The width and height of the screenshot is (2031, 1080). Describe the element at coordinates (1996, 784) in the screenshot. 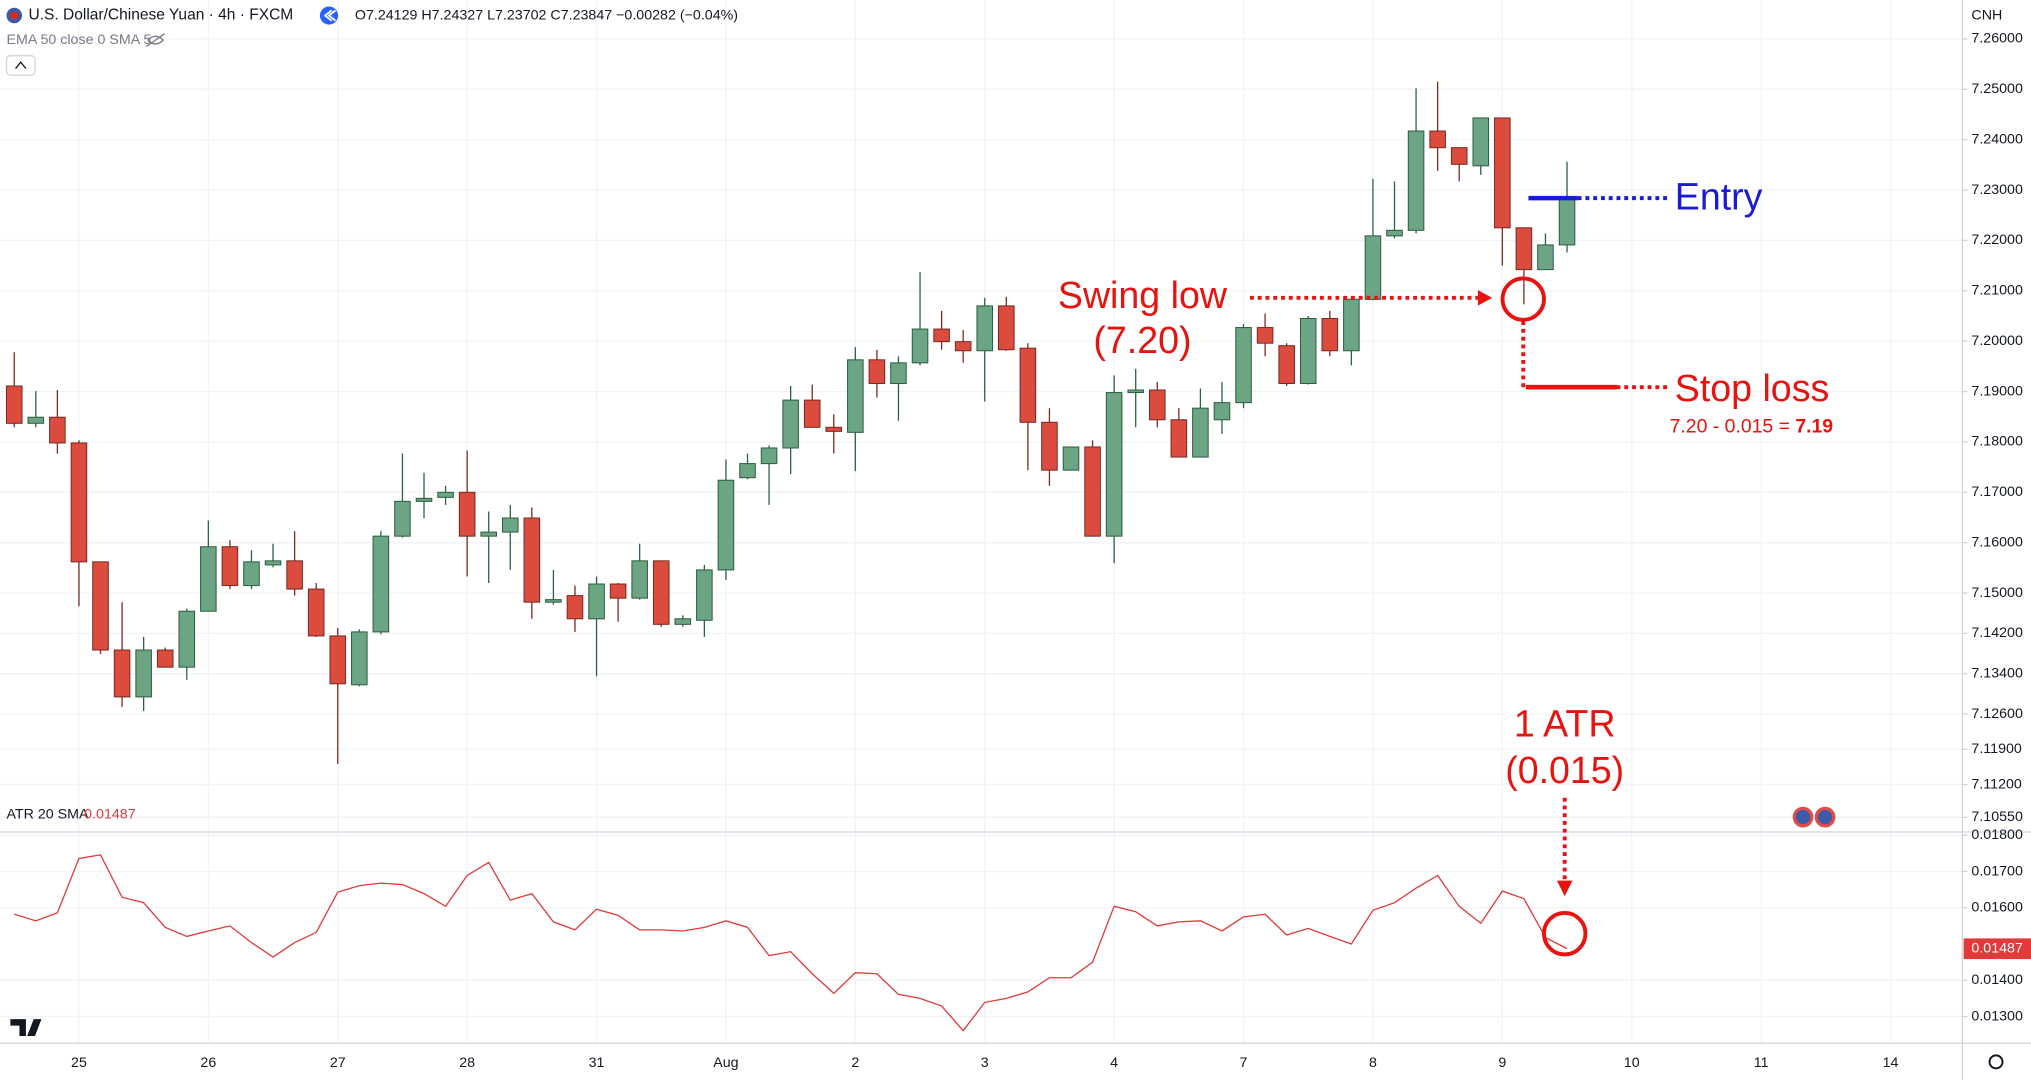

I see `y-tick-label: 7.11200` at that location.